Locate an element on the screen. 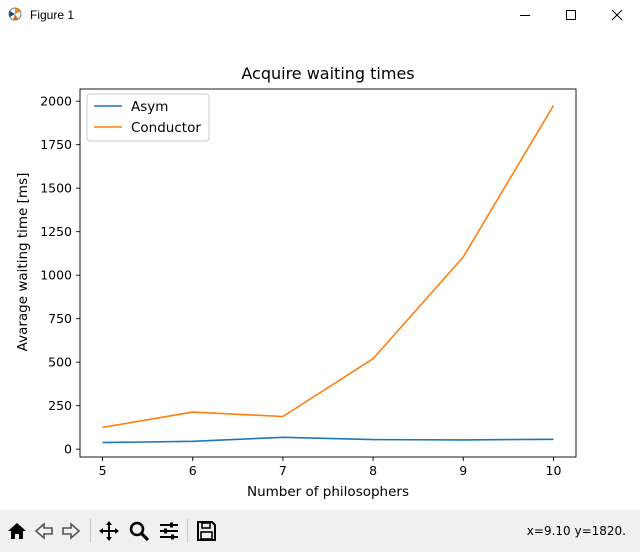 The image size is (640, 552). chart-title: Acquire waiting times is located at coordinates (327, 73).